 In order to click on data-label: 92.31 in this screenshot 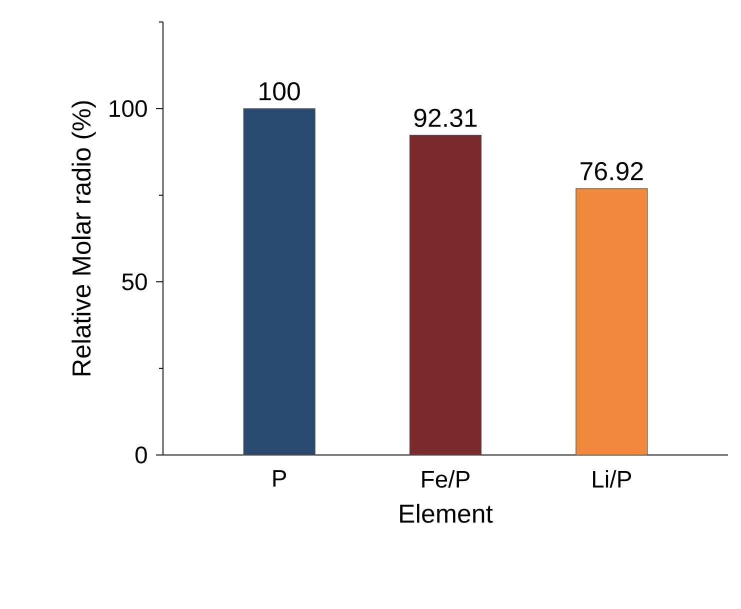, I will do `click(445, 118)`.